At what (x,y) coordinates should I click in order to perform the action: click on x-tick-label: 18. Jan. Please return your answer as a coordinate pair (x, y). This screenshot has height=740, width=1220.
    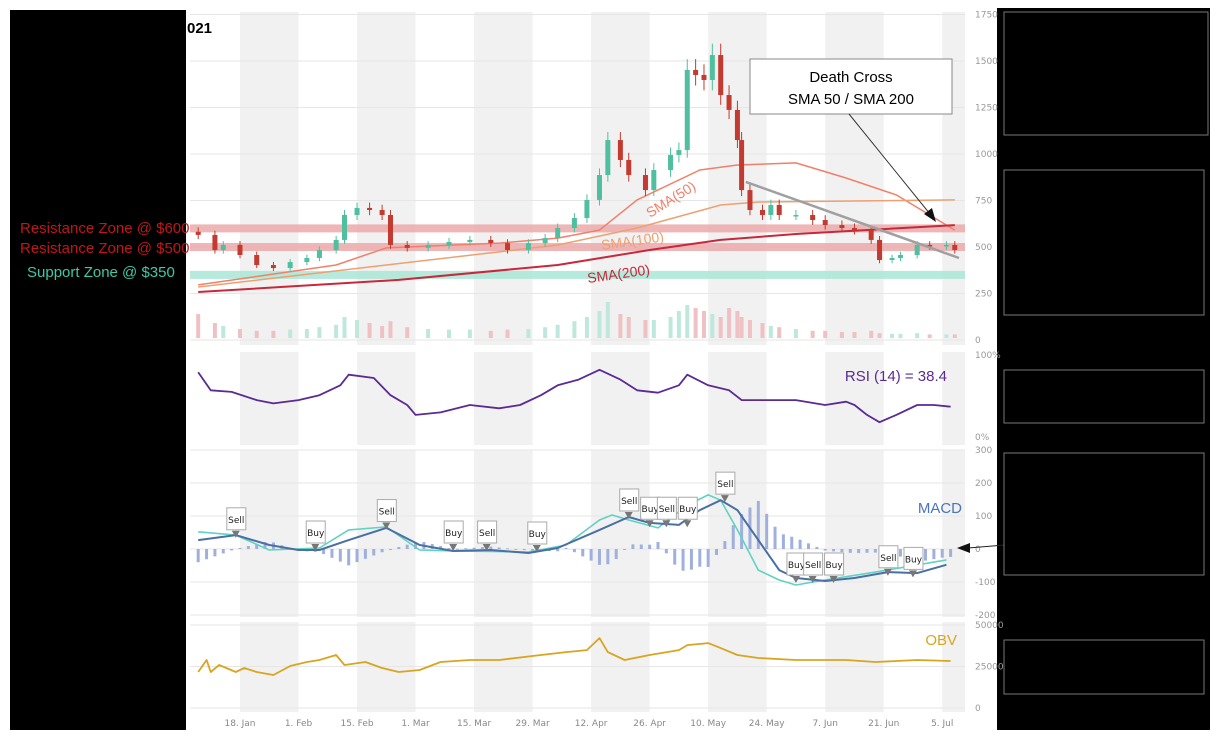
    Looking at the image, I should click on (239, 724).